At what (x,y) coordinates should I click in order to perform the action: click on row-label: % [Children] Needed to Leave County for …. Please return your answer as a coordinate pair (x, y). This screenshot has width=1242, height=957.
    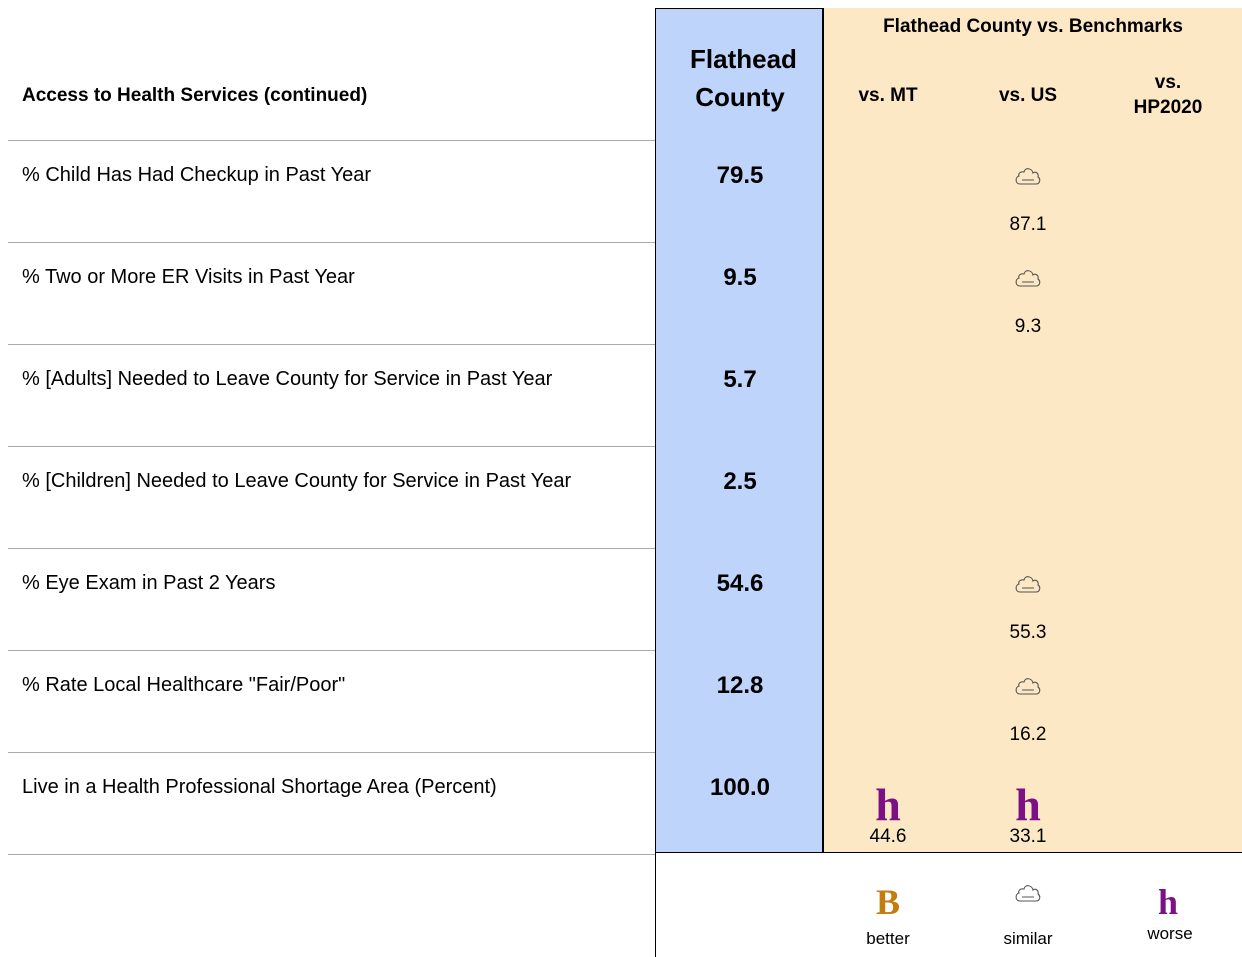
    Looking at the image, I should click on (297, 481).